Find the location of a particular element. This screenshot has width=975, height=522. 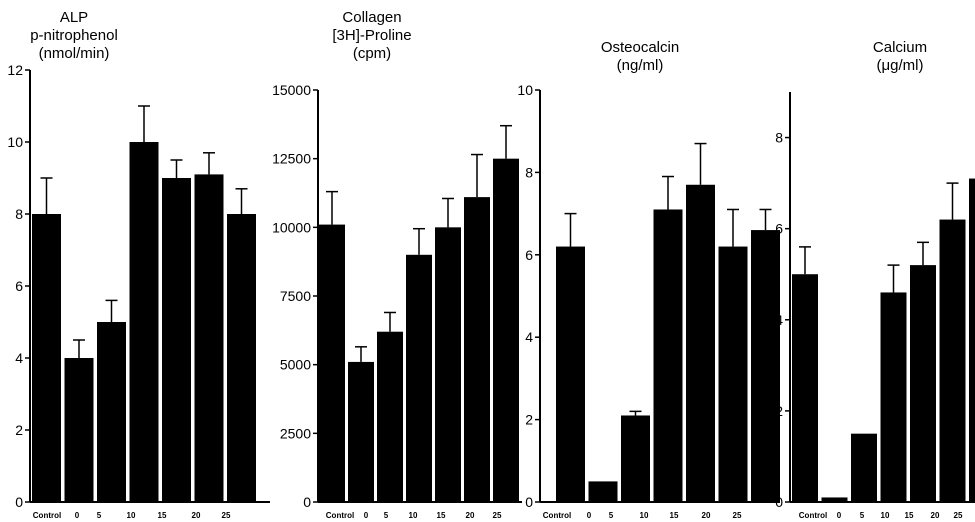

calcium-x-ticks: Control 0 5 10 15 20 25 is located at coordinates (881, 515).